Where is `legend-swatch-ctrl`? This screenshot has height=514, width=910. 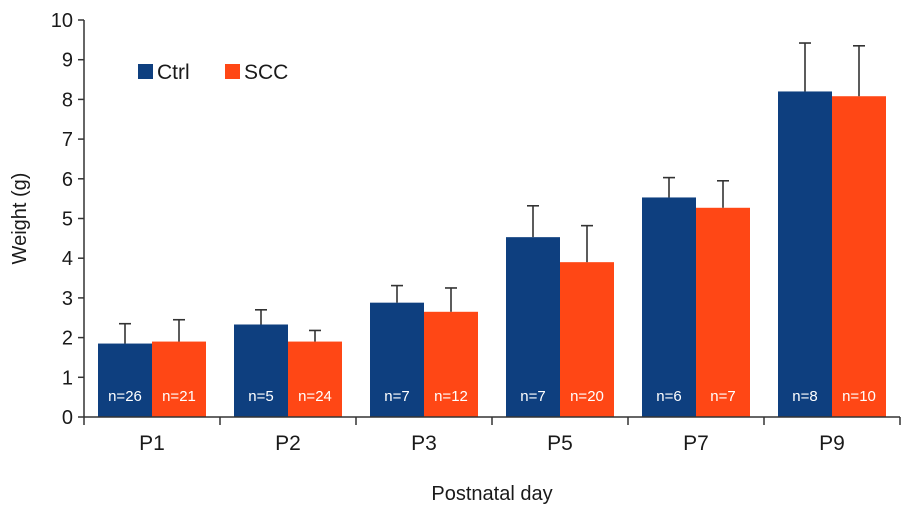 legend-swatch-ctrl is located at coordinates (145, 71).